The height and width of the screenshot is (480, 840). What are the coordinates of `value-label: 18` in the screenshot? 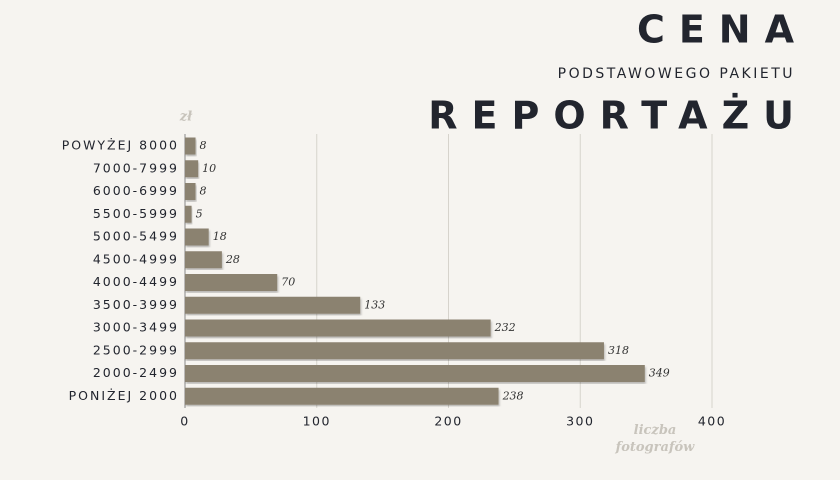 It's located at (220, 236).